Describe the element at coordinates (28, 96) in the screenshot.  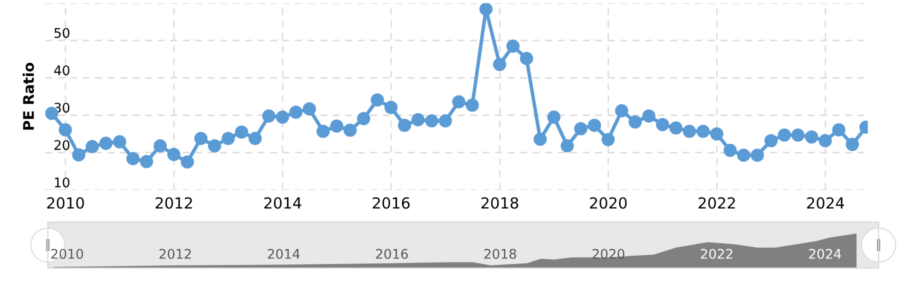
I see `y-axis-title: PE Ratio` at that location.